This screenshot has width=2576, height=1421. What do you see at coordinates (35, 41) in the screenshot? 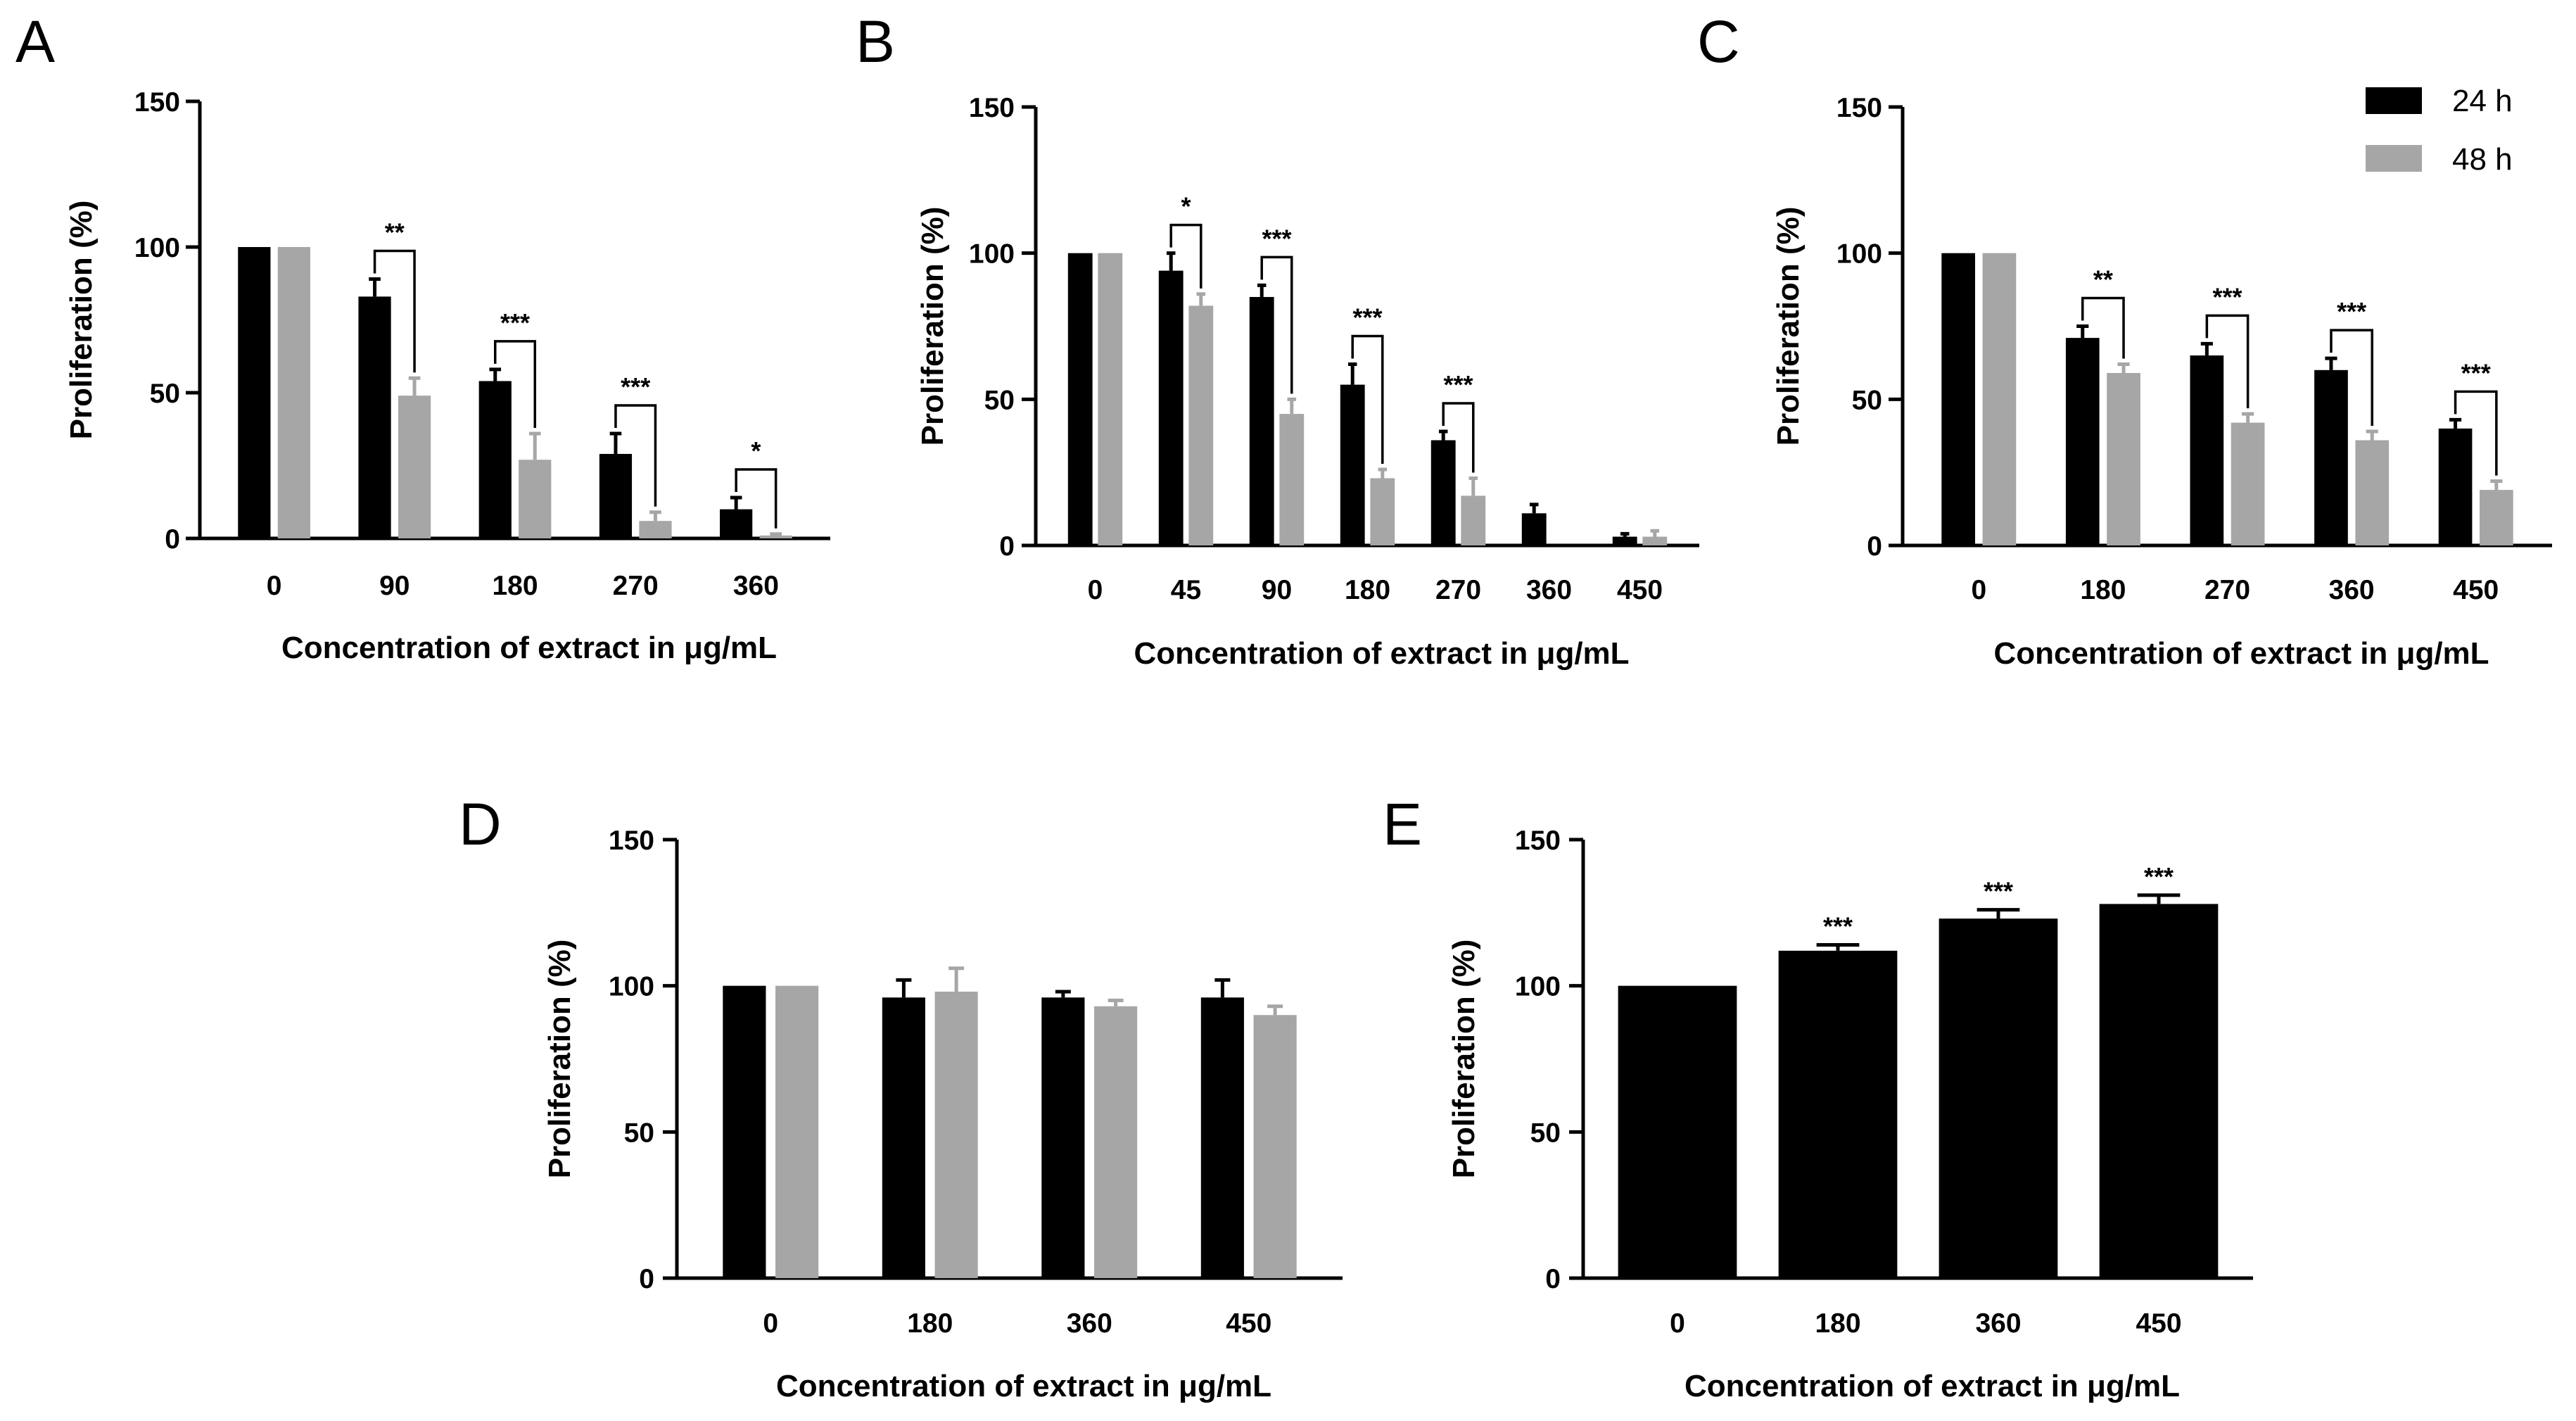
I see `panel-letter-A: A` at bounding box center [35, 41].